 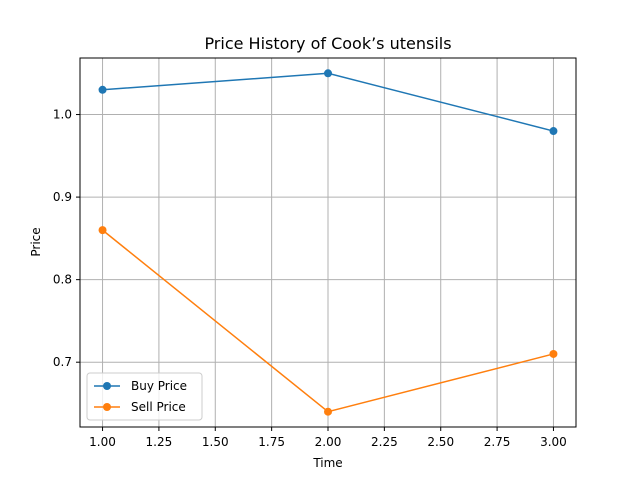 What do you see at coordinates (440, 442) in the screenshot?
I see `x-tick-label: 2.50` at bounding box center [440, 442].